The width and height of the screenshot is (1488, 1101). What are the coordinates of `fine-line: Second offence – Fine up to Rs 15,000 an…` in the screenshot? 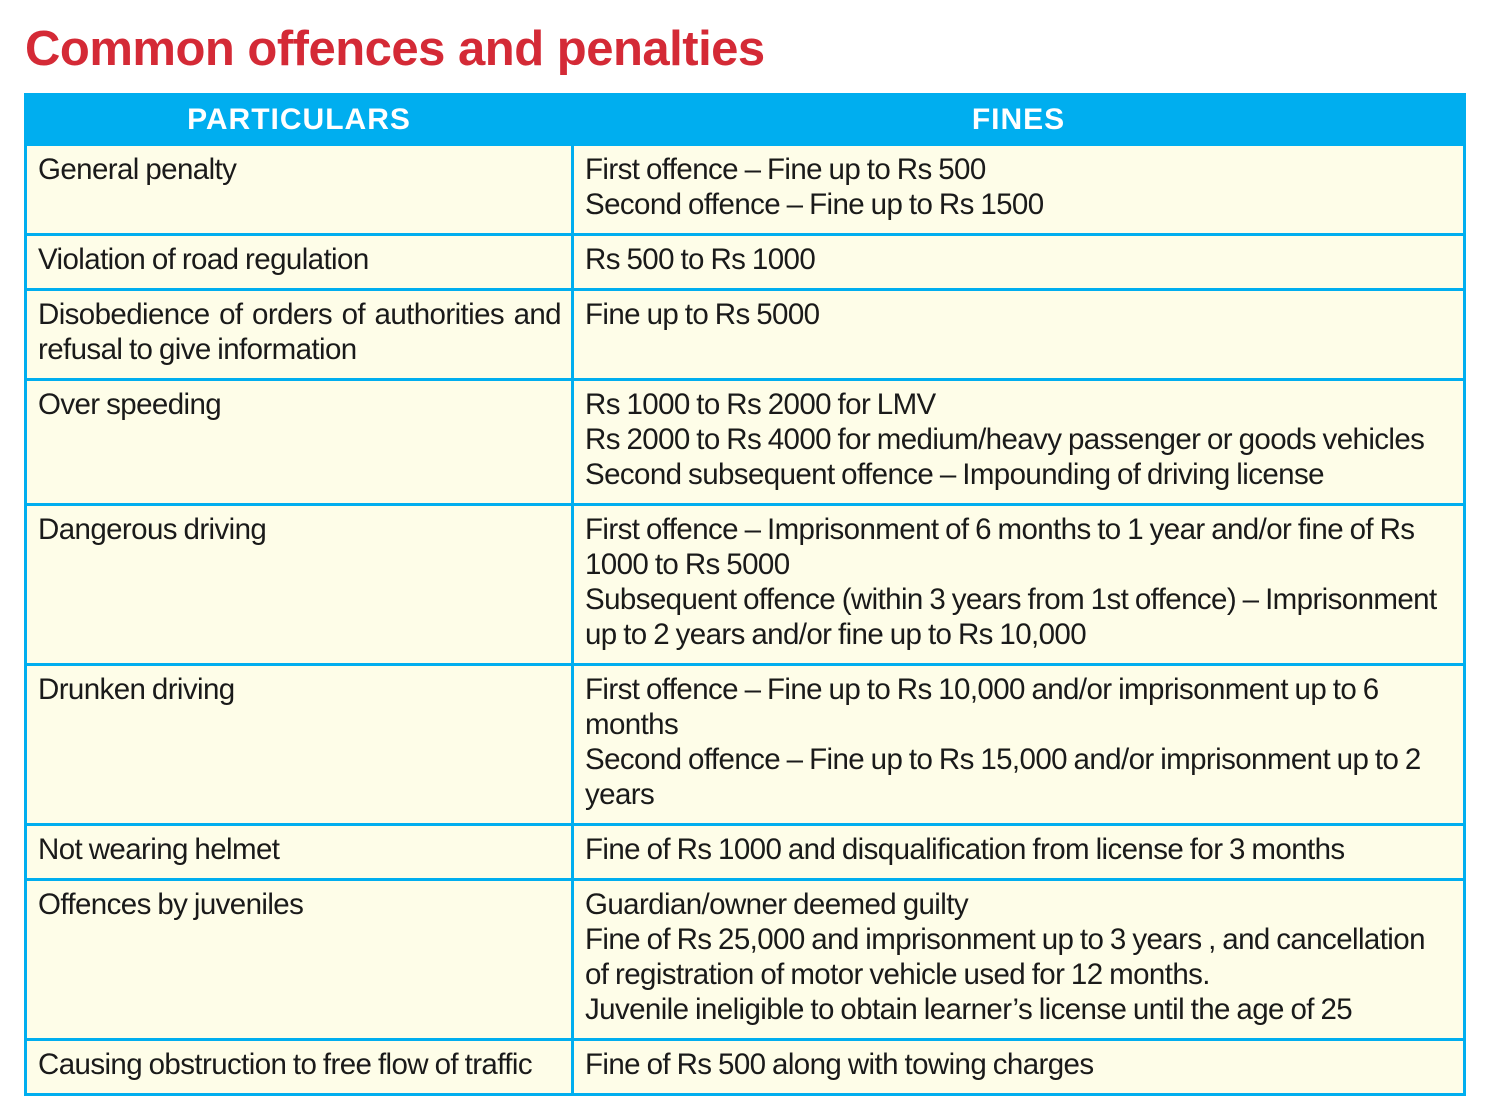 It's located at (1003, 777).